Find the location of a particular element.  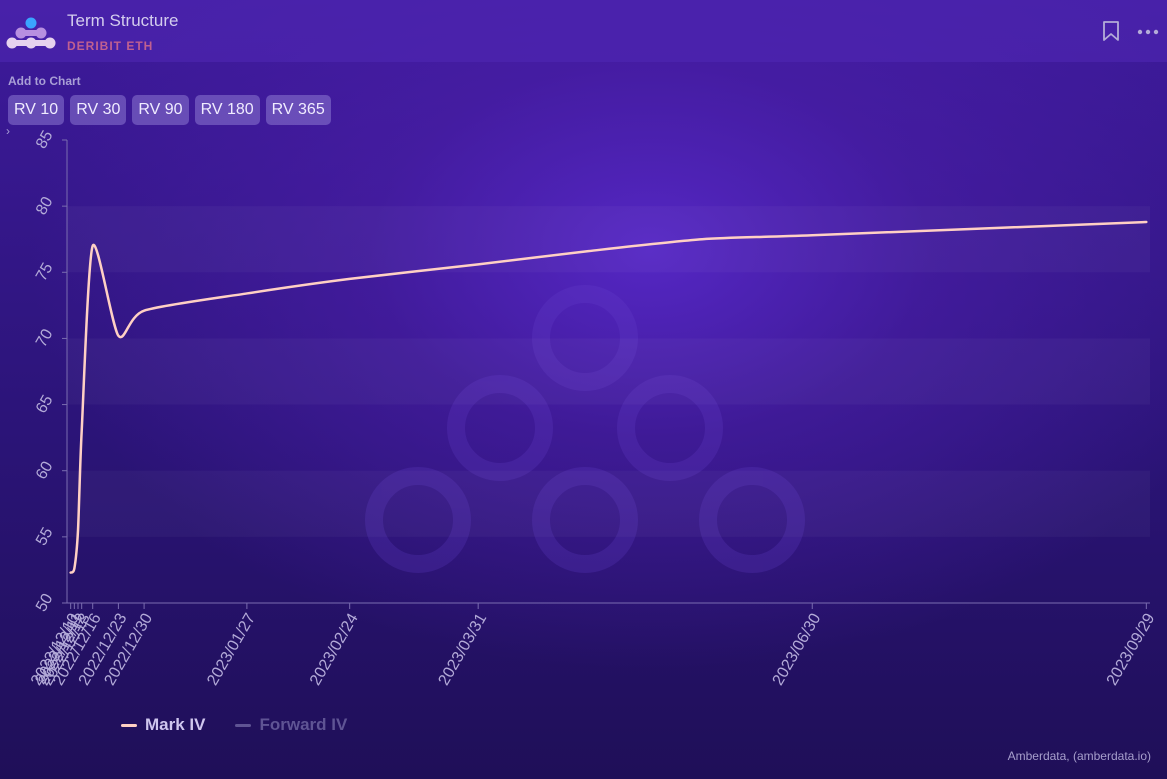

rv-90-button: RV 90 is located at coordinates (160, 110).